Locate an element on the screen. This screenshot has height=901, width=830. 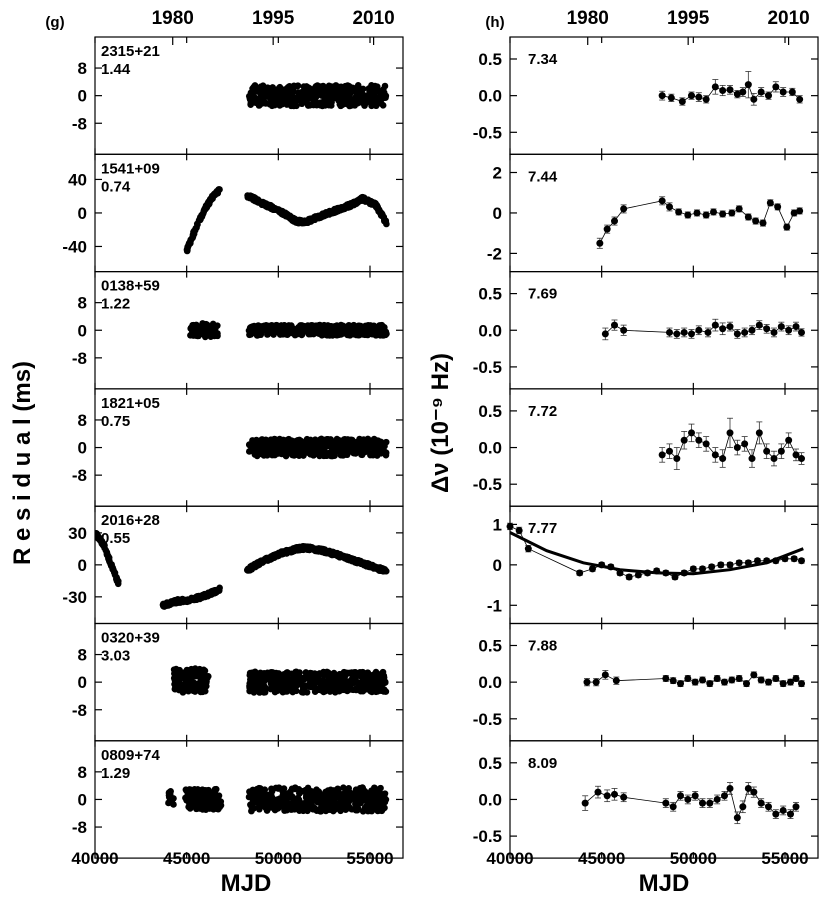
right-x-axis-title: MJD is located at coordinates (664, 883).